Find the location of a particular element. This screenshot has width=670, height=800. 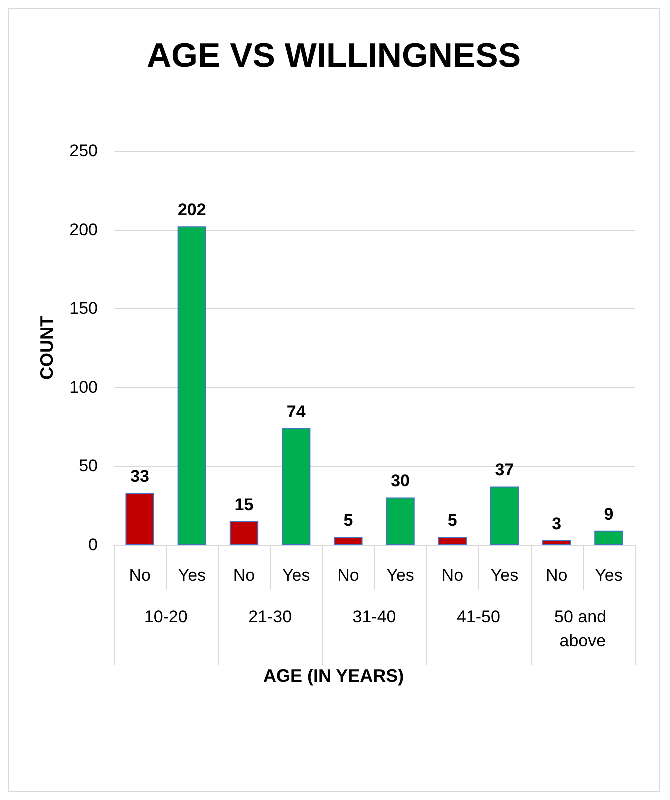

text: 41-50 is located at coordinates (478, 617).